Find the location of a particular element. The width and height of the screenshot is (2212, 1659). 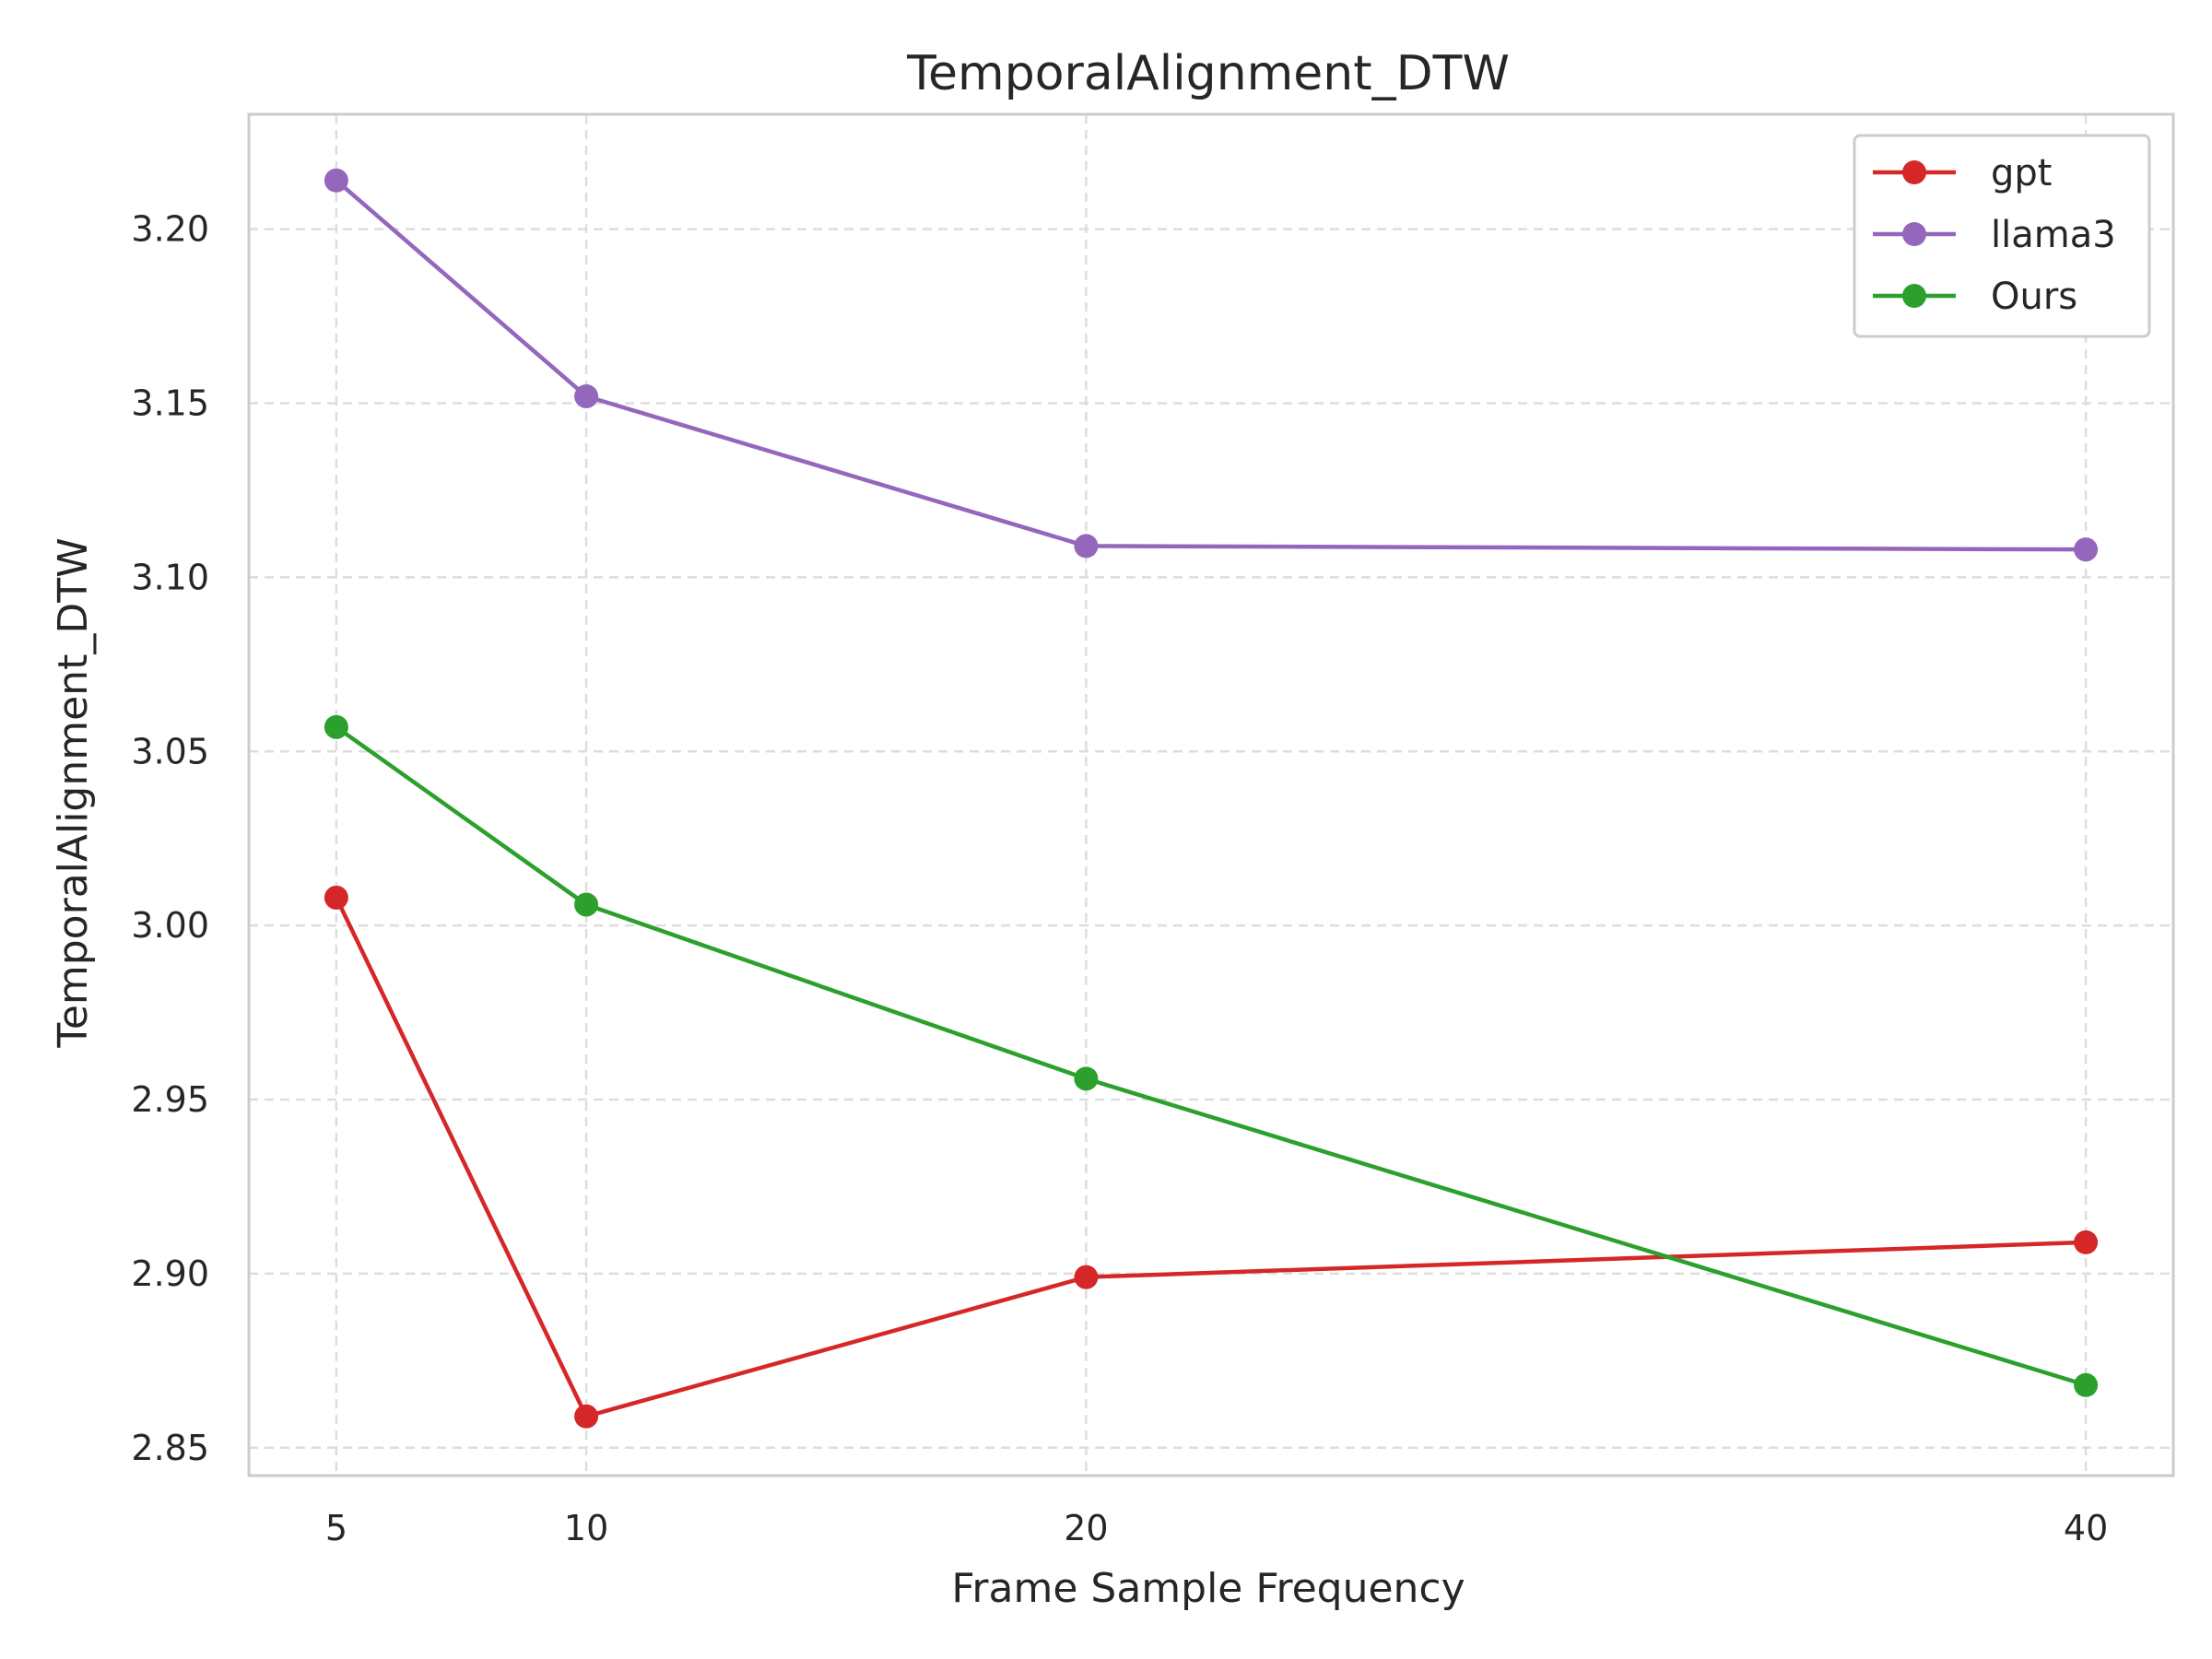

legend-item: gpt is located at coordinates (1962, 173).